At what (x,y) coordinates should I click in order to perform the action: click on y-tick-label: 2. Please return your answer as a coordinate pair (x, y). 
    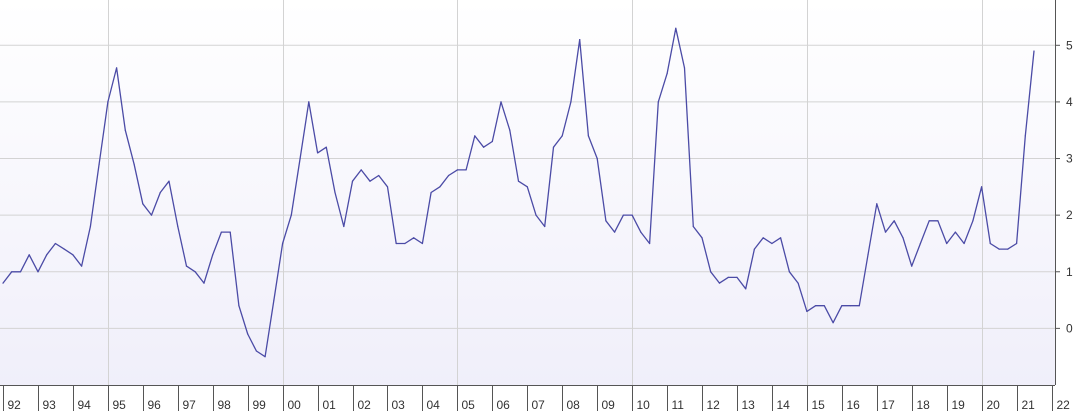
    Looking at the image, I should click on (1069, 215).